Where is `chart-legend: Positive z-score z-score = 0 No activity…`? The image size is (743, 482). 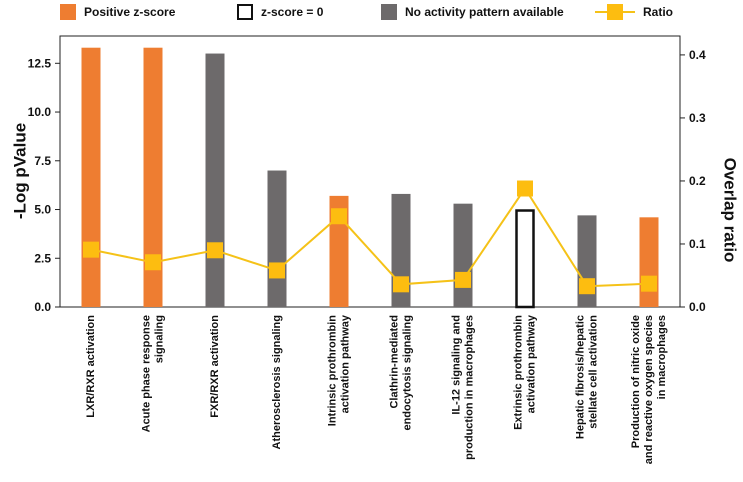
chart-legend: Positive z-score z-score = 0 No activity… is located at coordinates (371, 12).